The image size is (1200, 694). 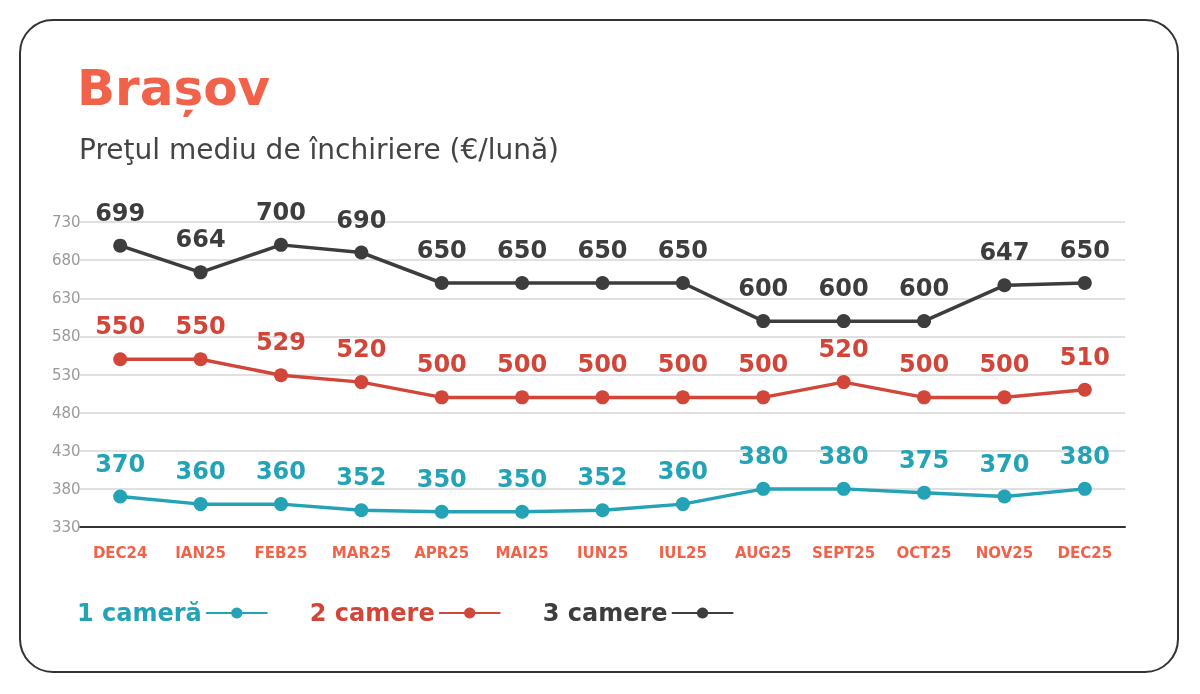 What do you see at coordinates (174, 88) in the screenshot?
I see `chart-title: Brașov` at bounding box center [174, 88].